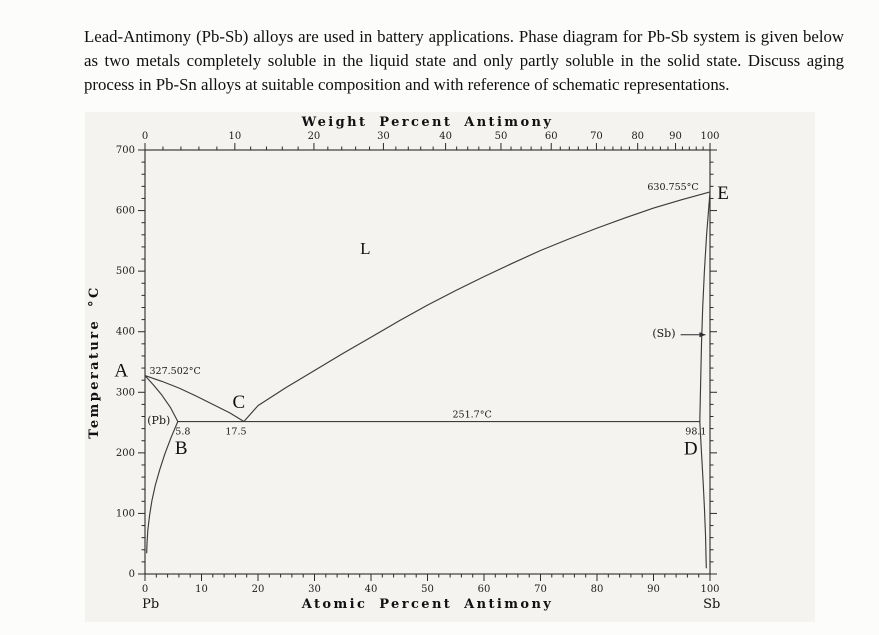  I want to click on annotation-l: L, so click(365, 248).